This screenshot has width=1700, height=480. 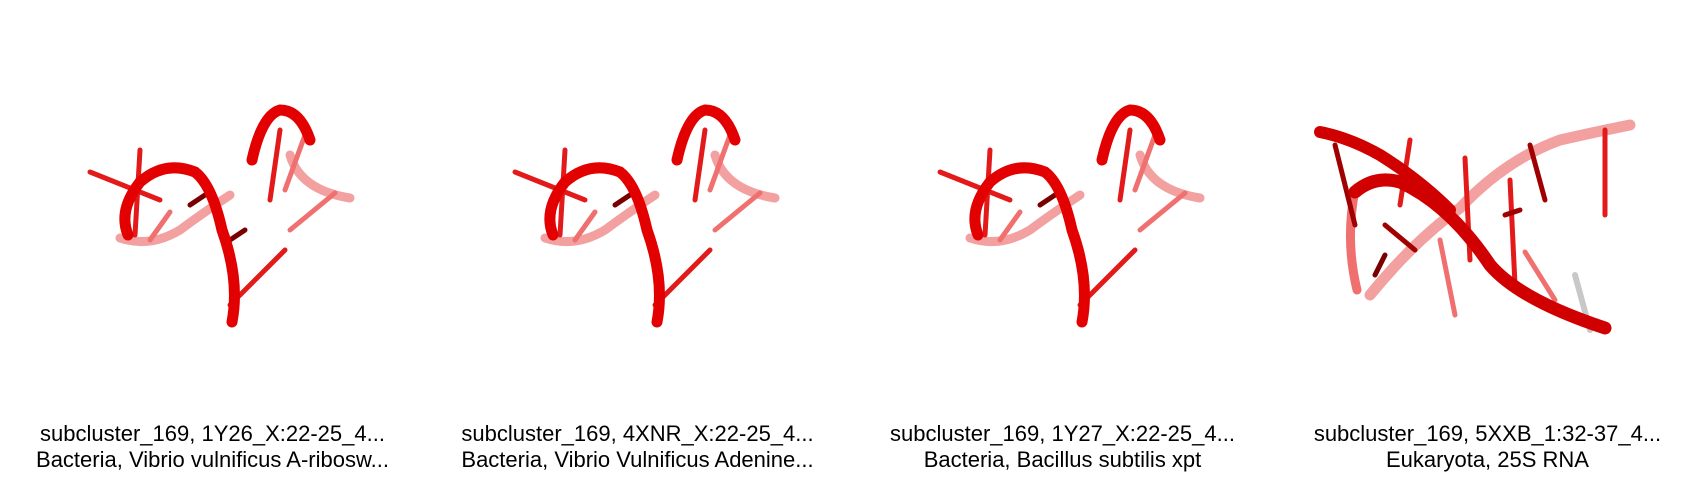 What do you see at coordinates (1487, 459) in the screenshot?
I see `caption-line-2: Eukaryota, 25S RNA` at bounding box center [1487, 459].